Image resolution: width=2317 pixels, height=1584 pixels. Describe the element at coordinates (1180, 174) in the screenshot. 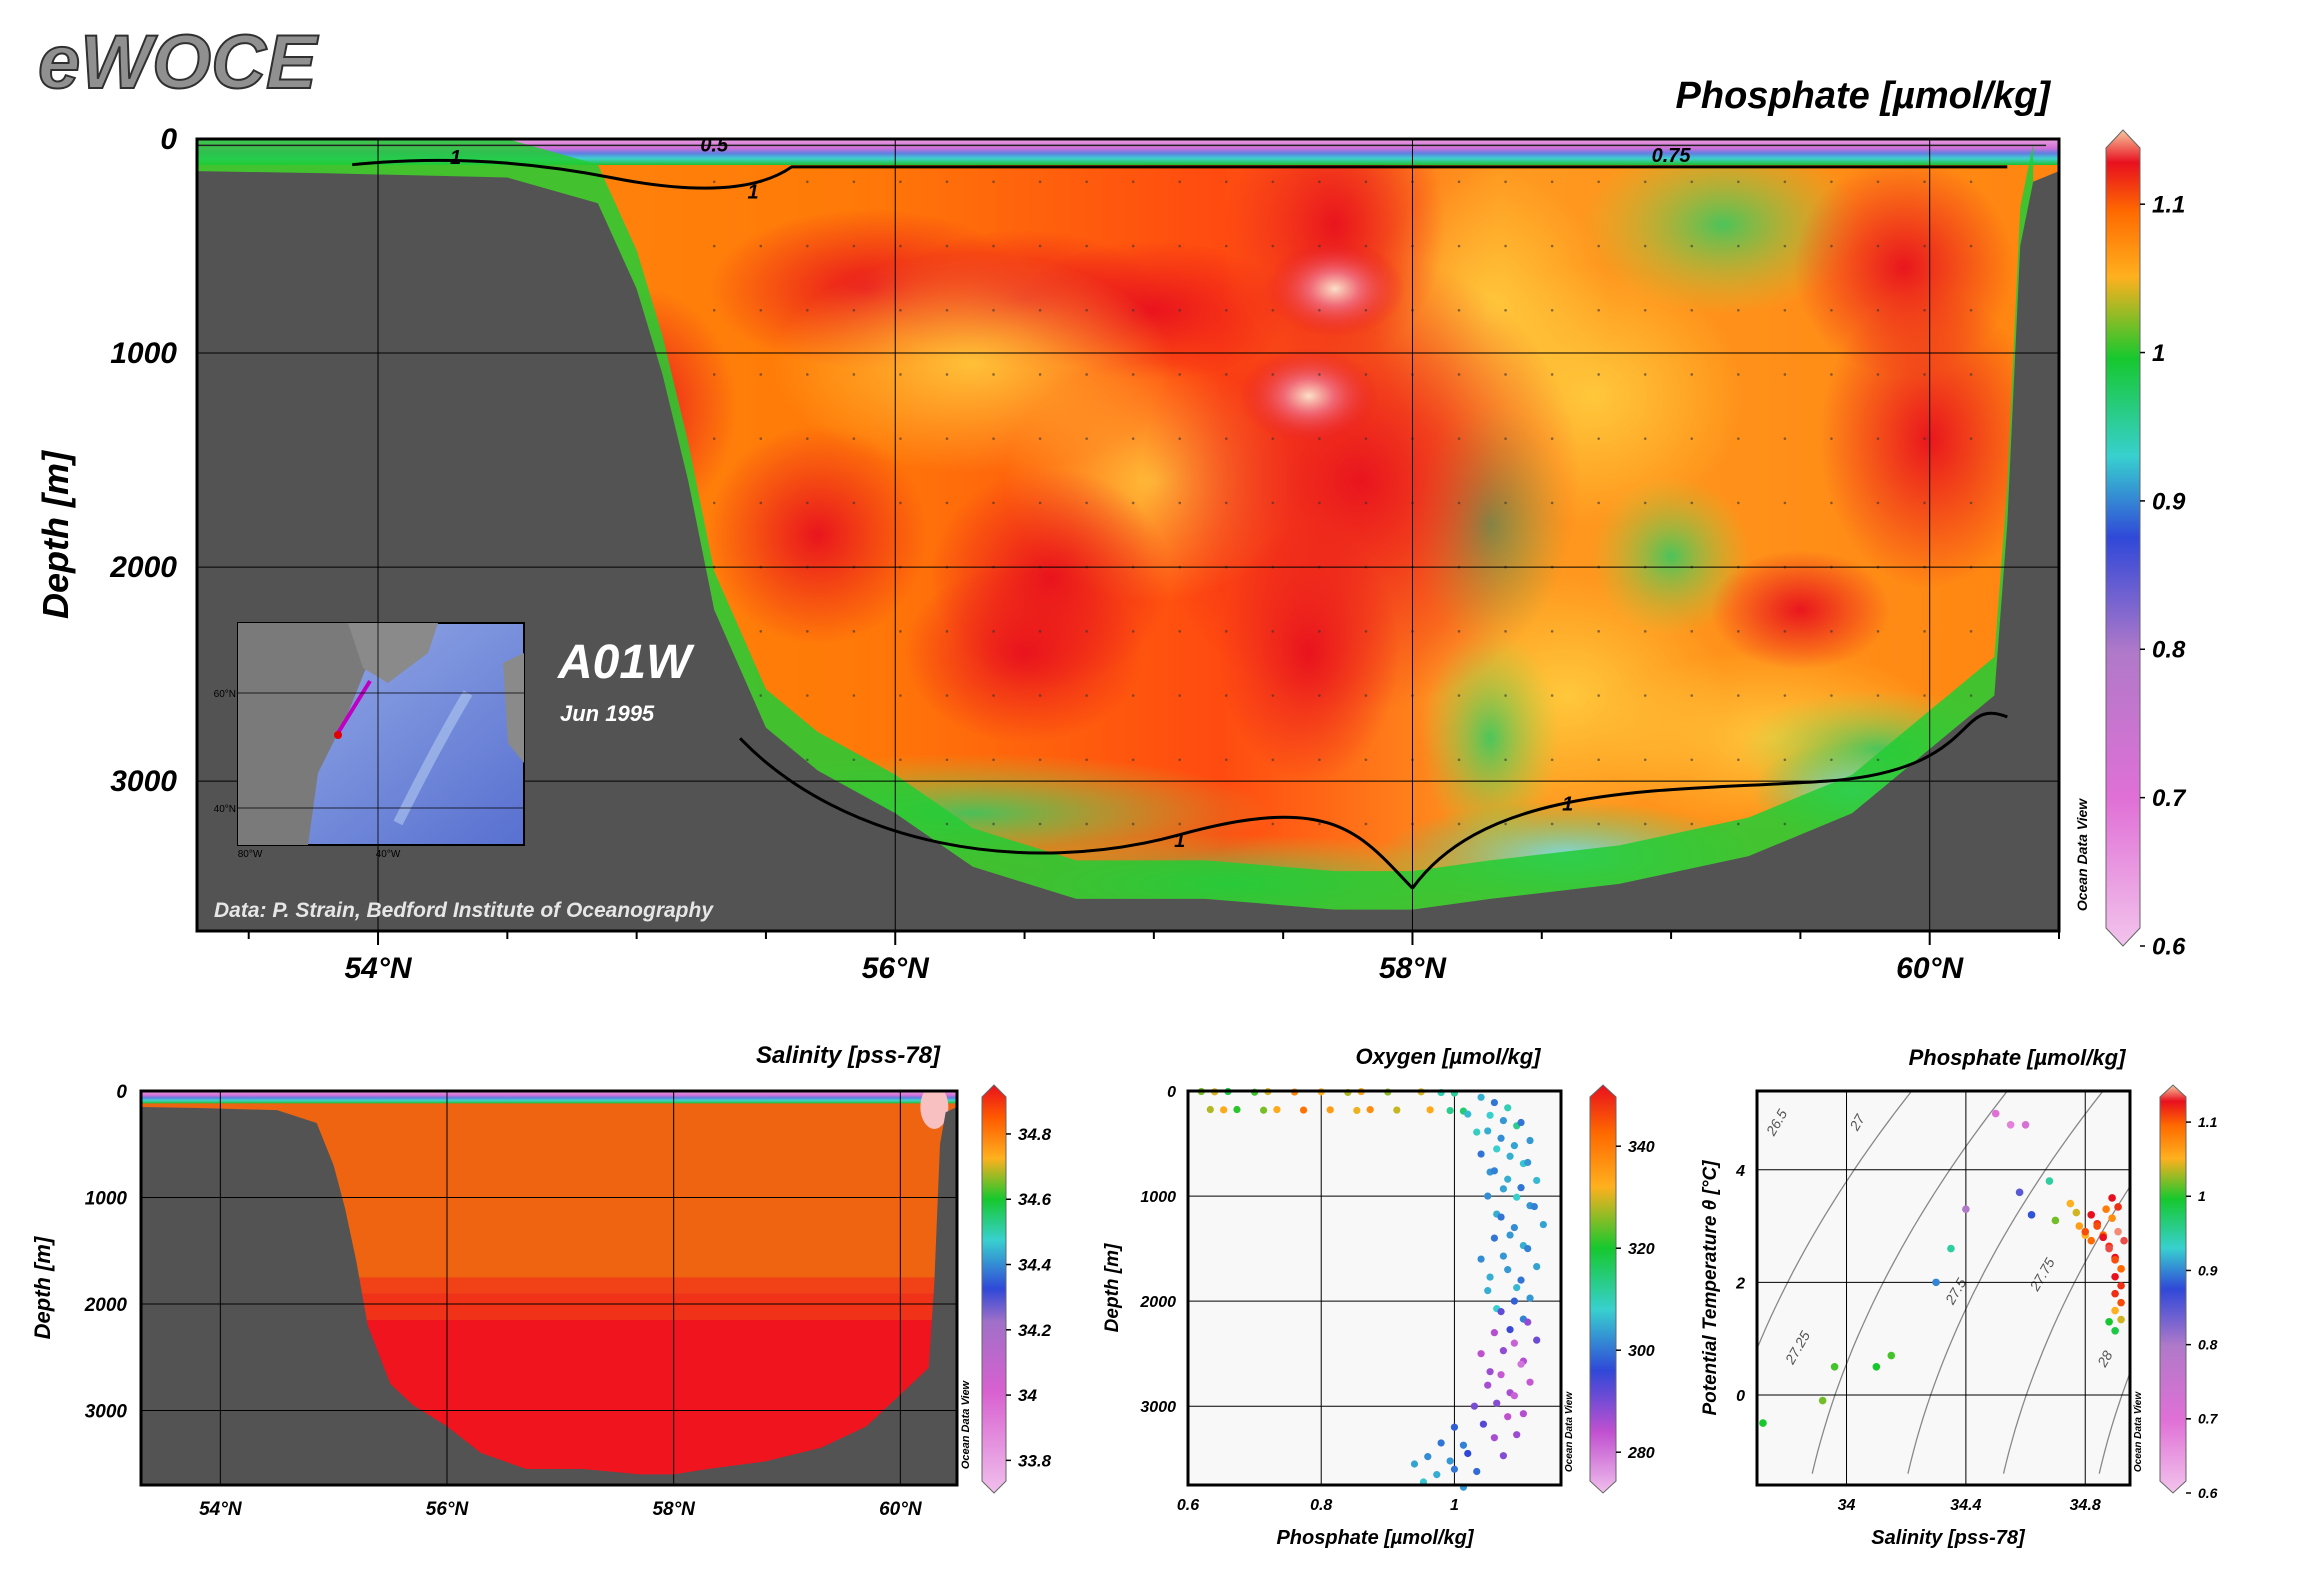

I see `contour-line-1-surface` at that location.